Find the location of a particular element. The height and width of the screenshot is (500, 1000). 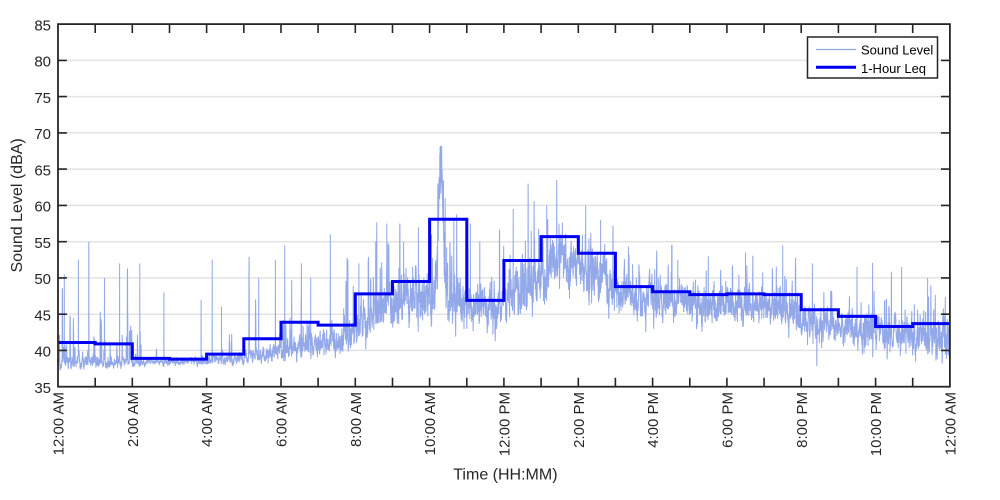

svg-text: 75 is located at coordinates (42, 98).